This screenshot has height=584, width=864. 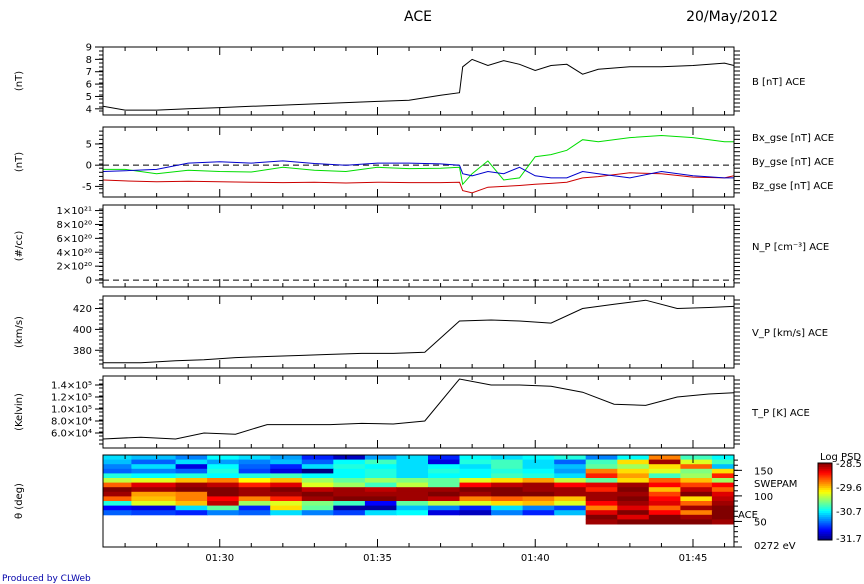 I want to click on series-legend-label: T_P [K] ACE, so click(x=780, y=413).